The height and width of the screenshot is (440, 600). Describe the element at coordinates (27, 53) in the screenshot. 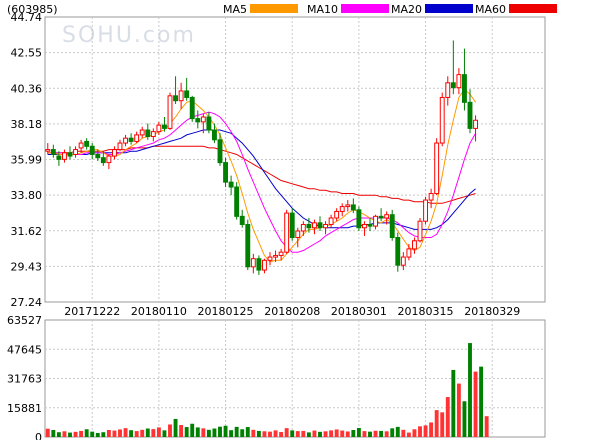

I see `price-tick-label: 42.55` at that location.